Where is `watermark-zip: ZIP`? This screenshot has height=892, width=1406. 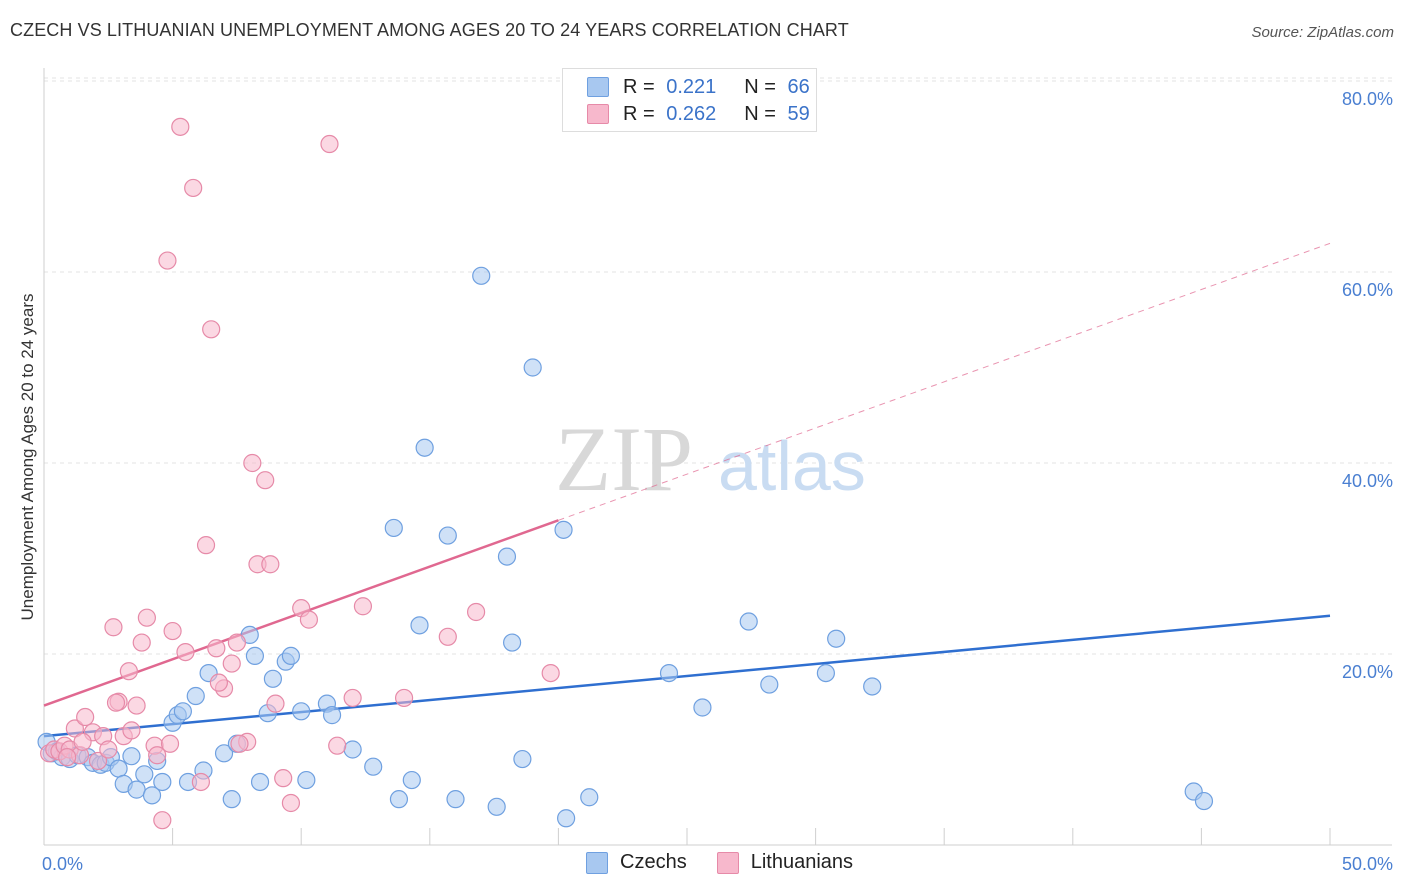 watermark-zip: ZIP is located at coordinates (624, 459).